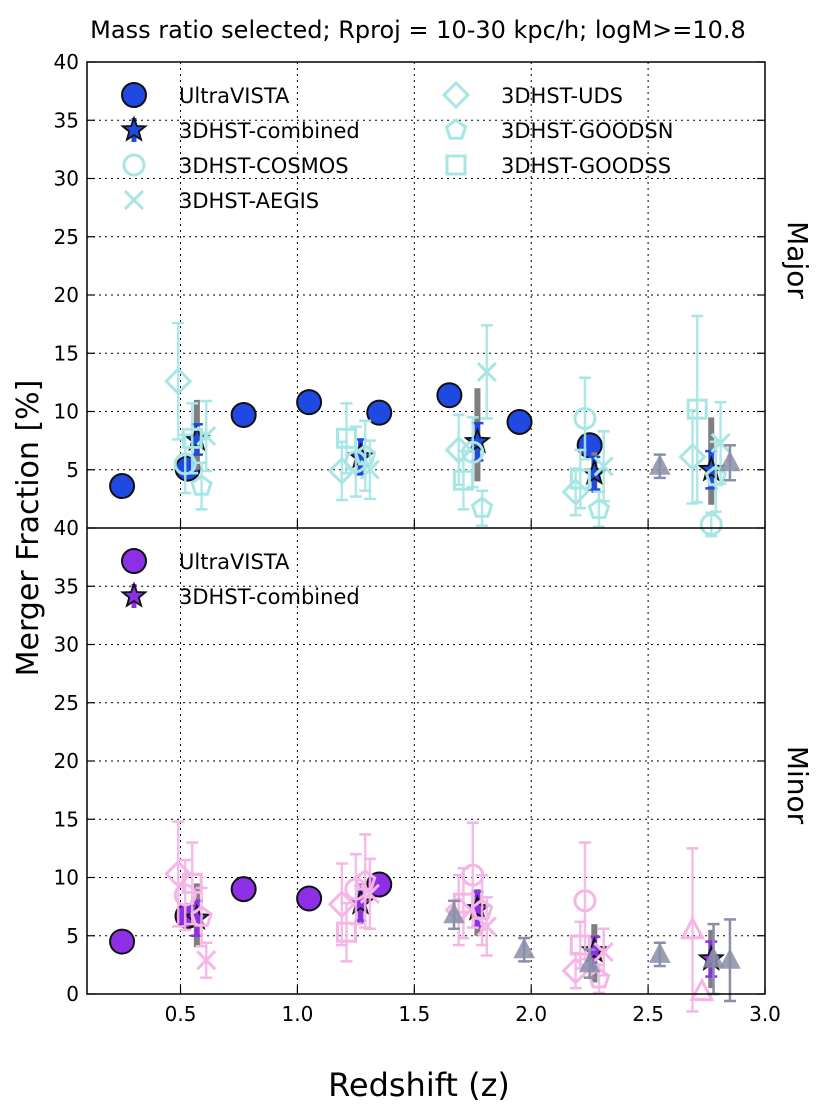 Image resolution: width=830 pixels, height=1118 pixels. Describe the element at coordinates (264, 166) in the screenshot. I see `legend-label: 3DHST-COSMOS` at that location.